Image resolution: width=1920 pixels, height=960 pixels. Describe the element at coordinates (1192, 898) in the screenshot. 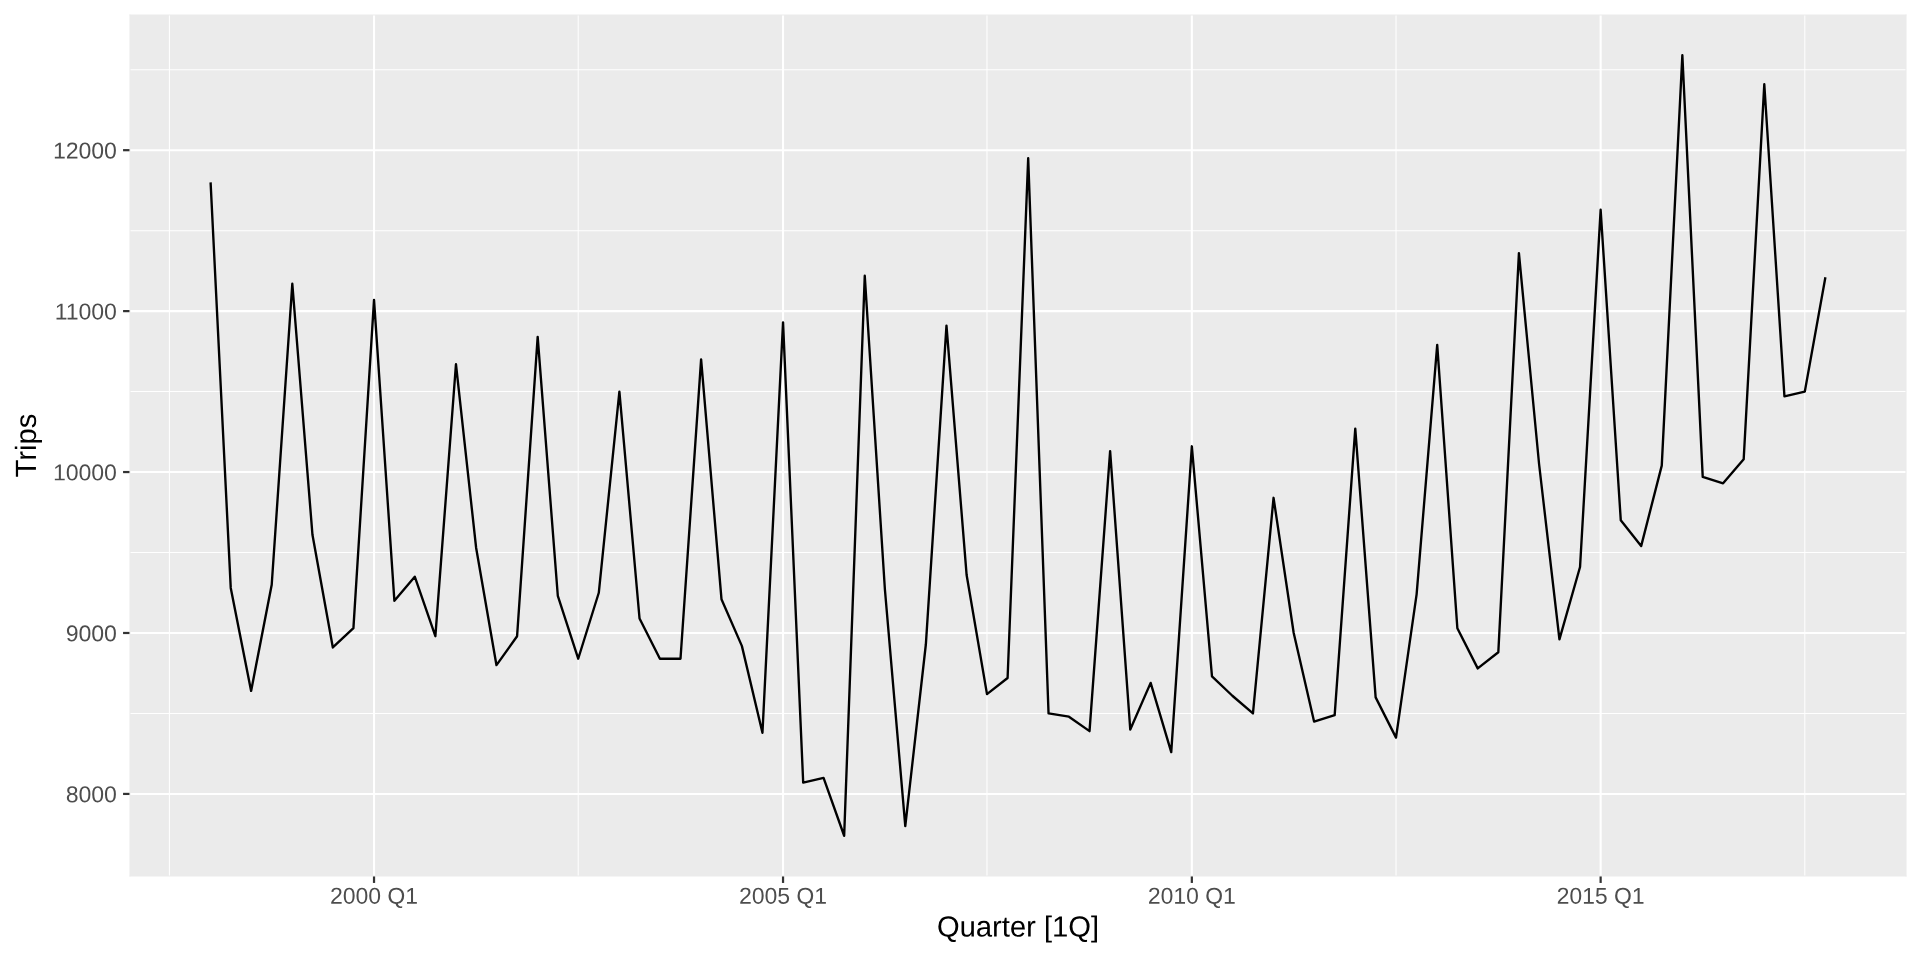

I see `x-tick-label: 2010 Q1` at that location.